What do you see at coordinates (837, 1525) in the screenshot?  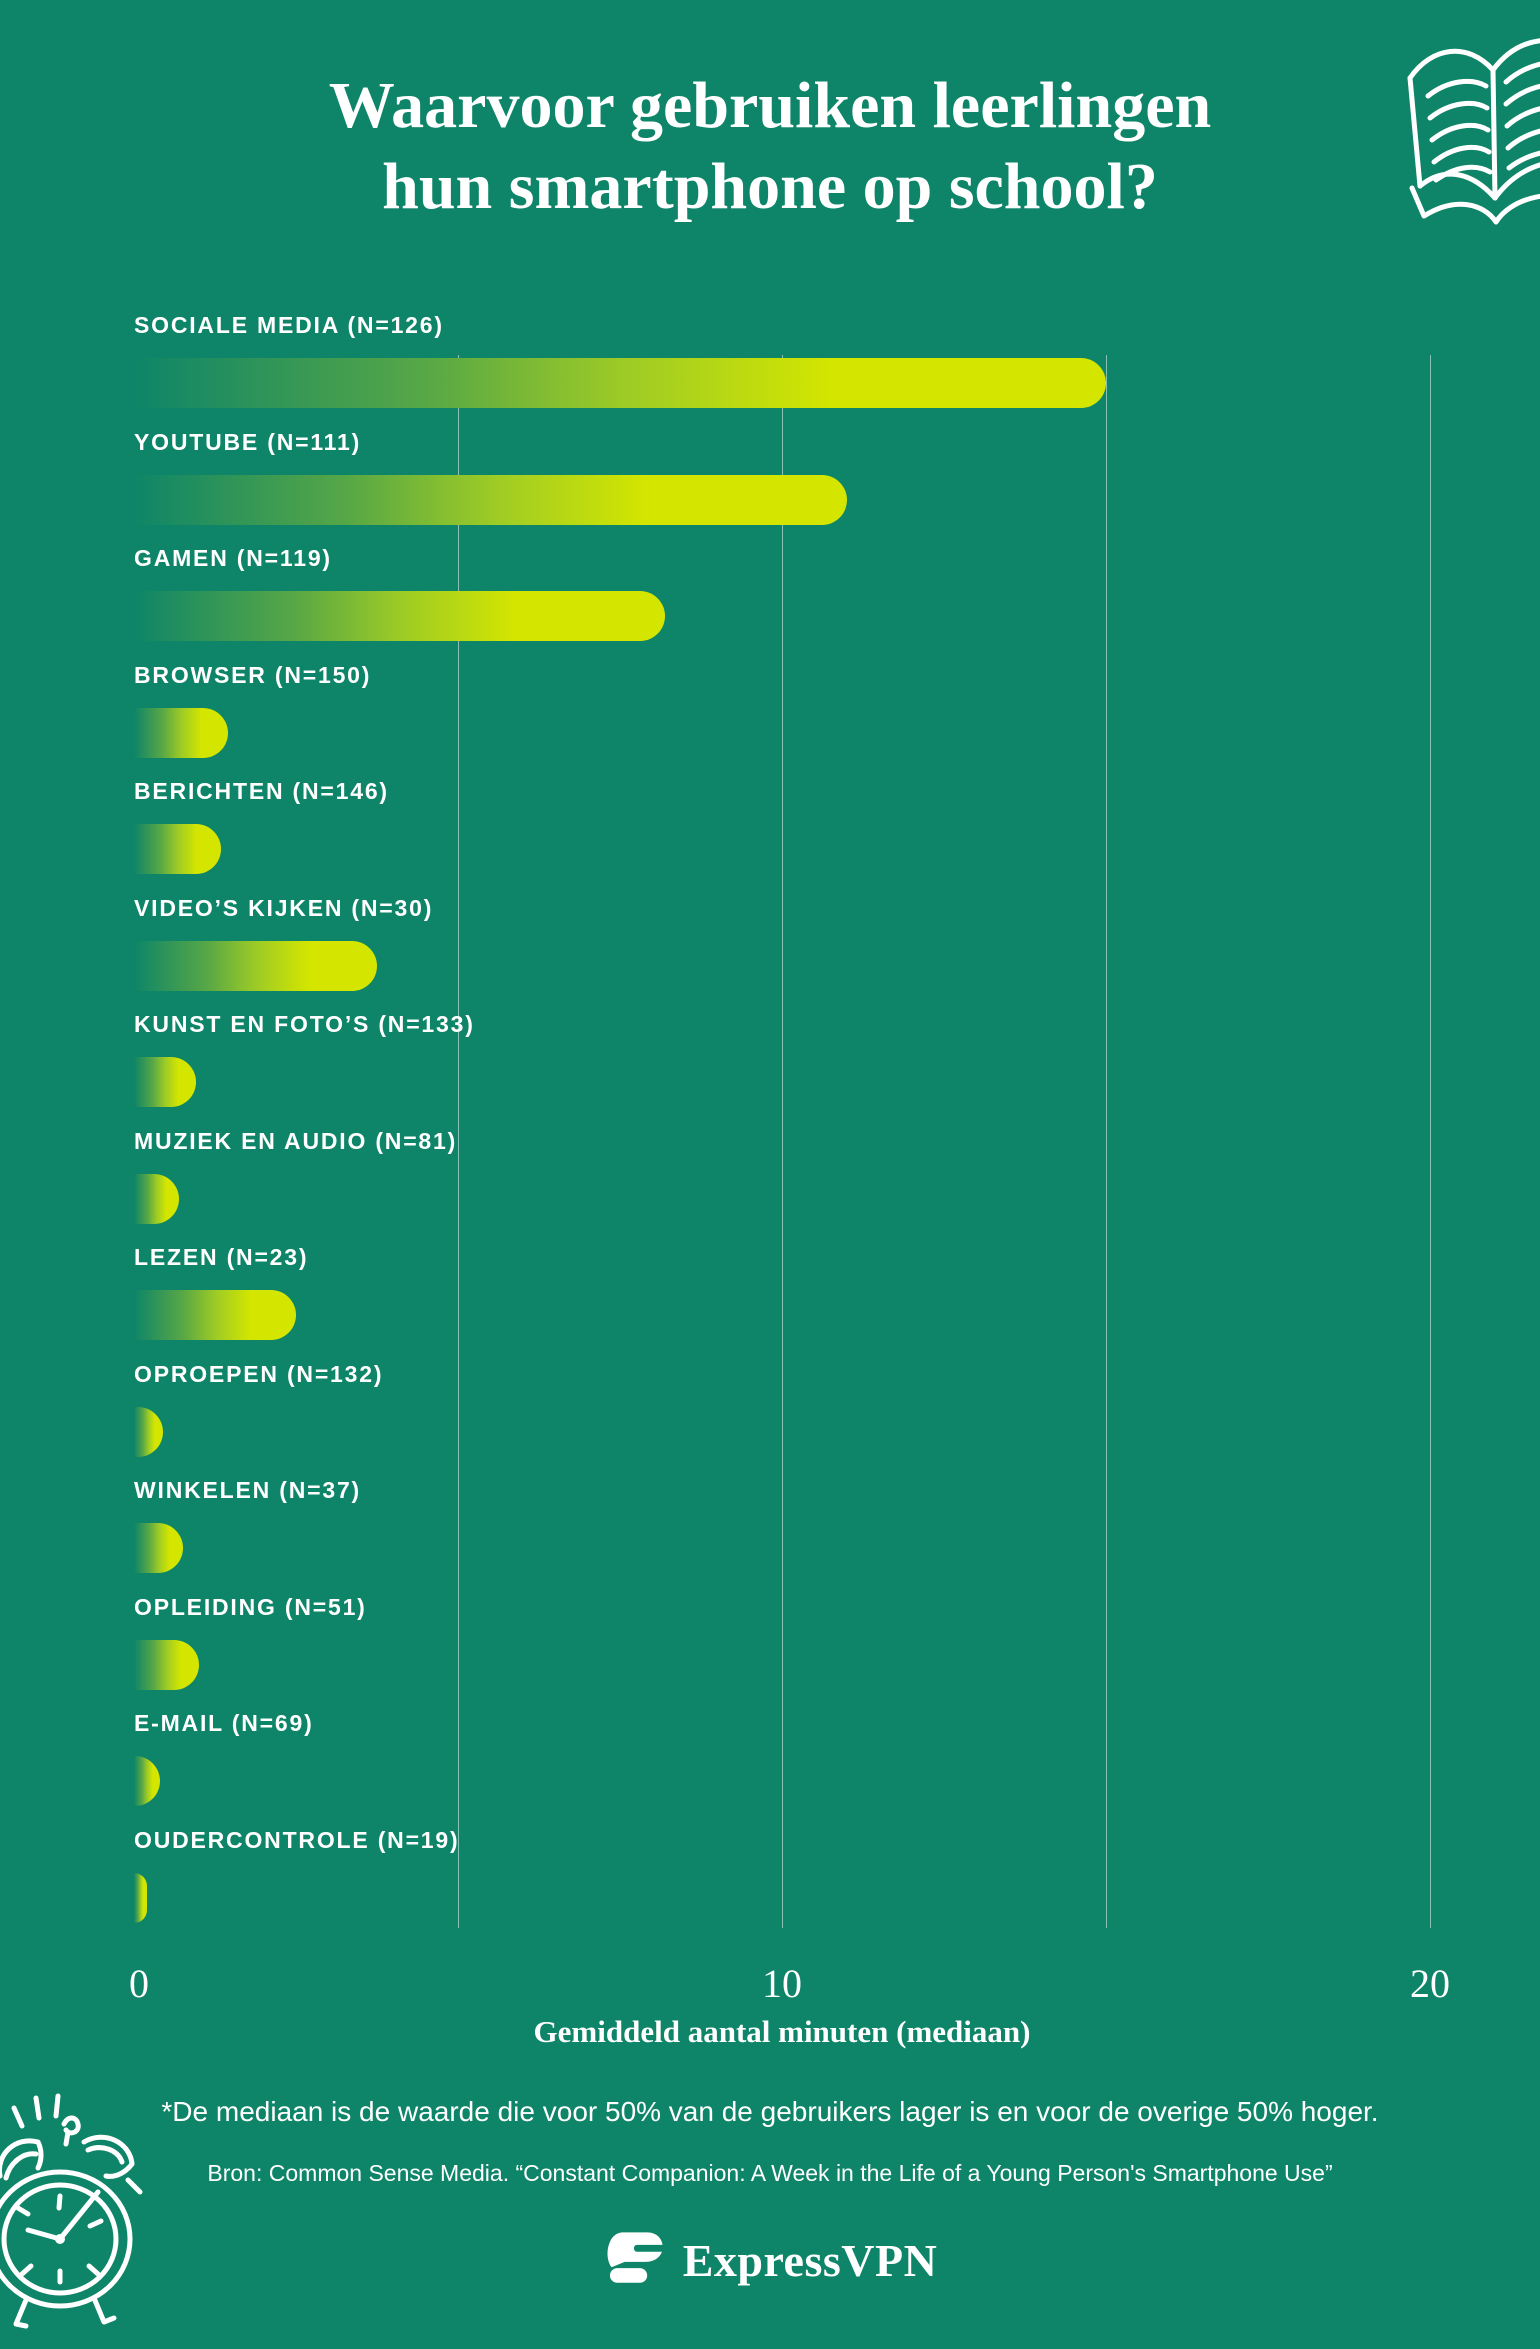 I see `bar-row: WINKELEN (N=37)` at bounding box center [837, 1525].